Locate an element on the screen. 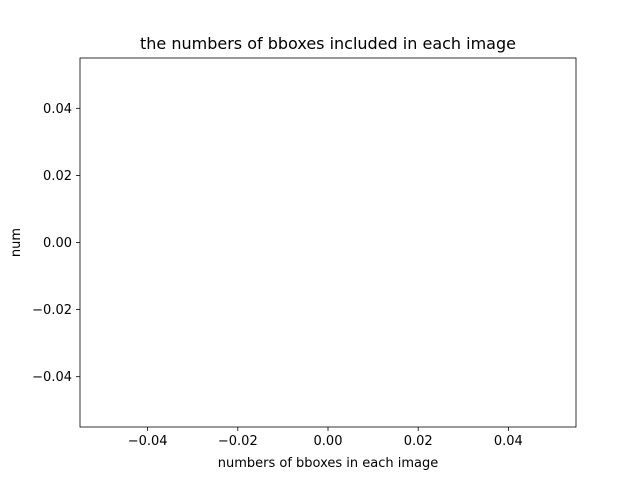 The width and height of the screenshot is (640, 480). y-axis-label: num is located at coordinates (16, 242).